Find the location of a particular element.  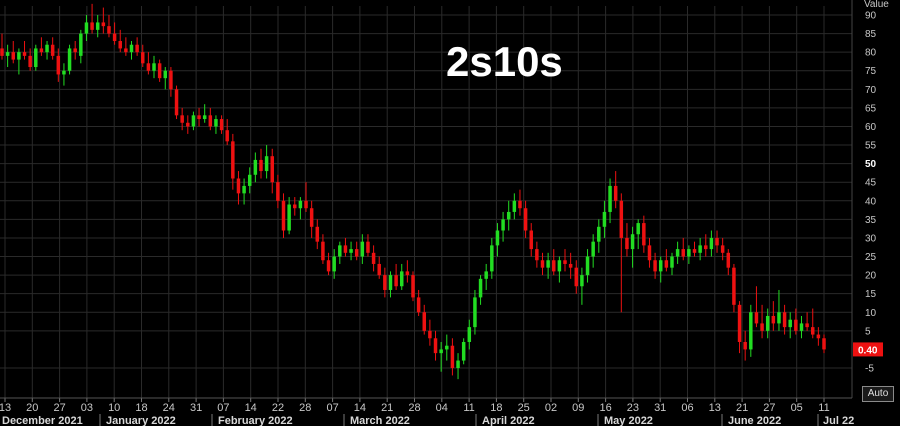

x-tick-label: 16 is located at coordinates (605, 408).